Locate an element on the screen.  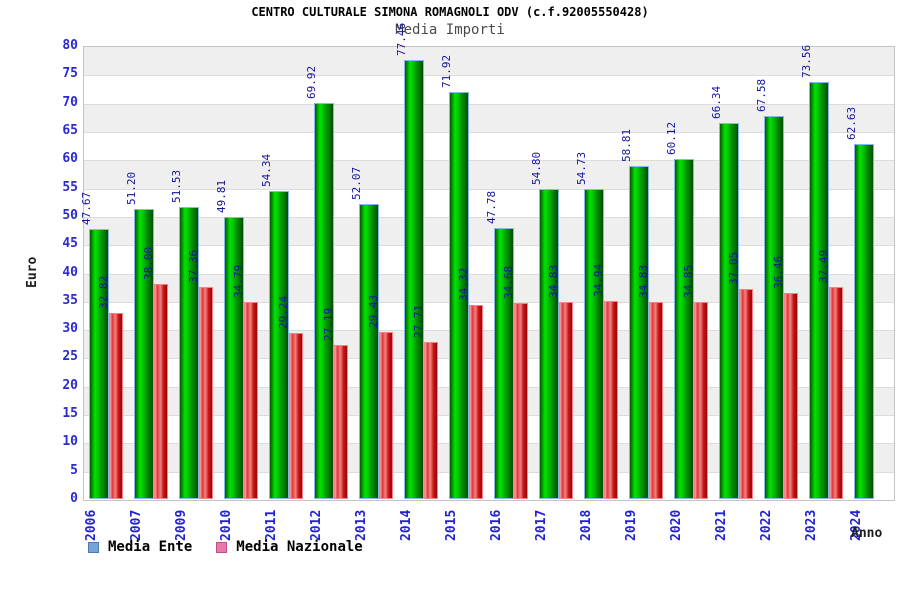
bar-value-label: 54.80 is located at coordinates (536, 168).